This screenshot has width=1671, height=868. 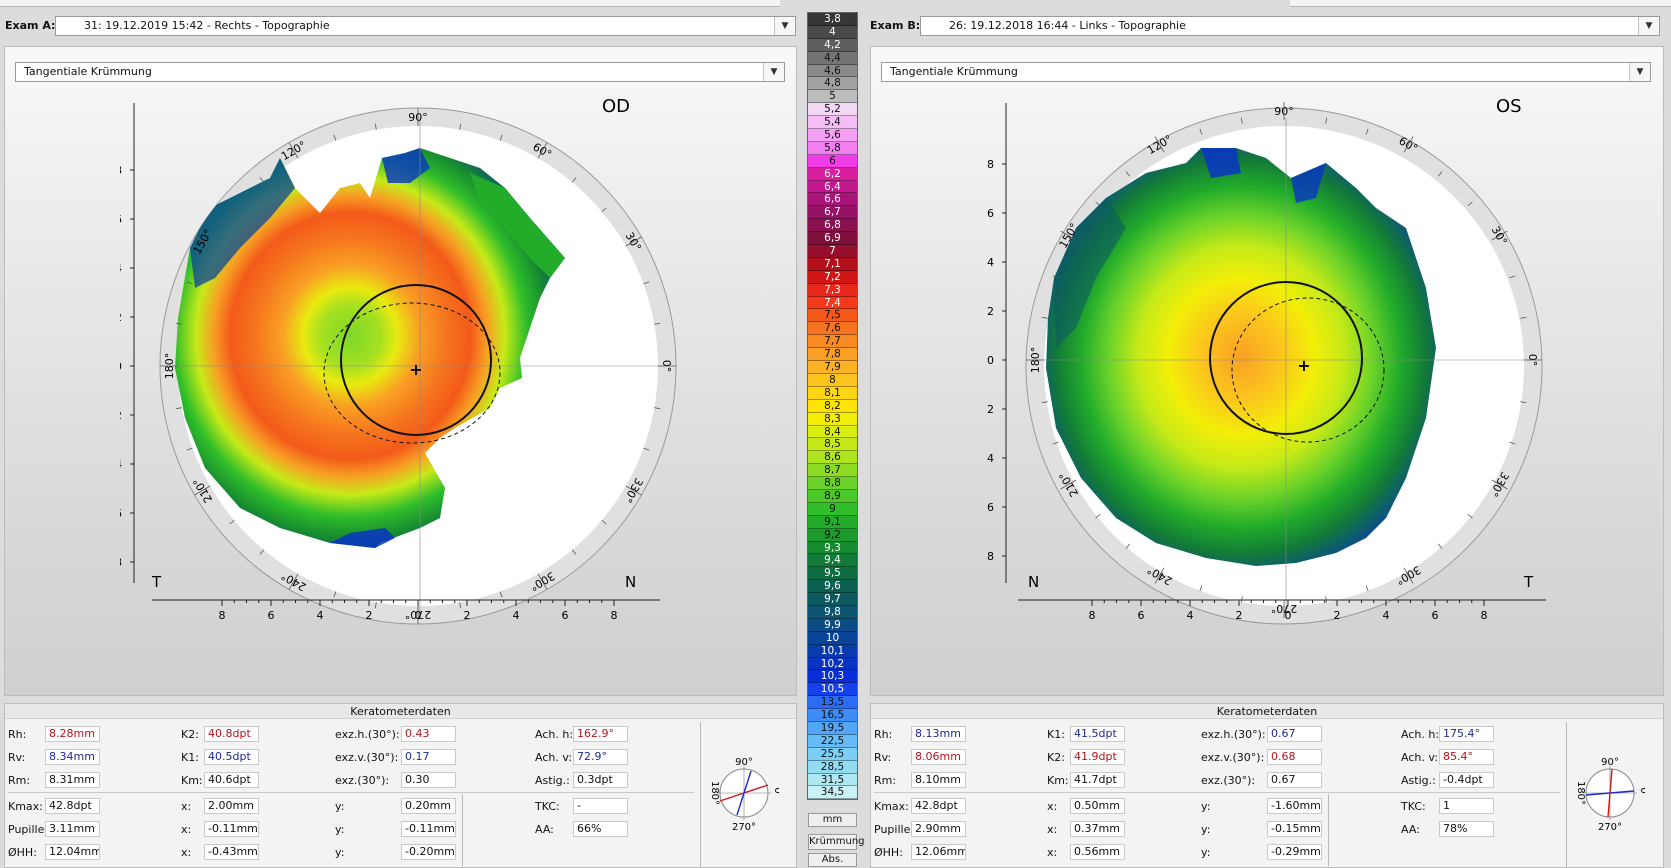 I want to click on legend-item: 8,9, so click(x=832, y=496).